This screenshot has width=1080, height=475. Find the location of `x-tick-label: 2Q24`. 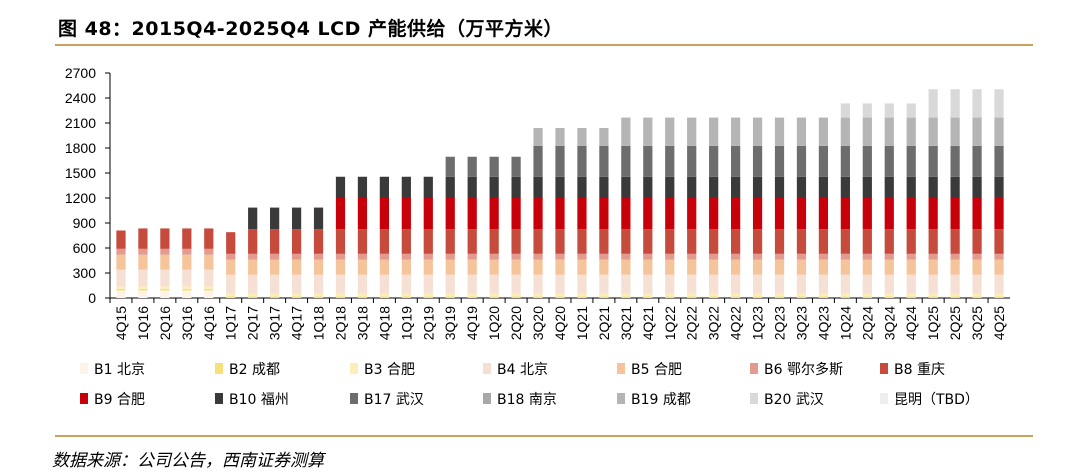

x-tick-label: 2Q24 is located at coordinates (867, 323).